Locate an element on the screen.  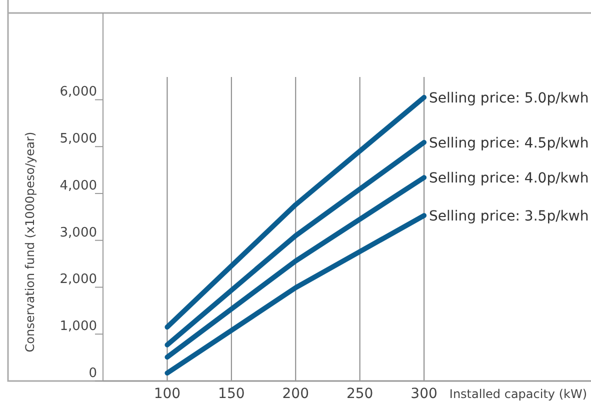
series-label: Selling price: 4.5p/kwh is located at coordinates (509, 143).